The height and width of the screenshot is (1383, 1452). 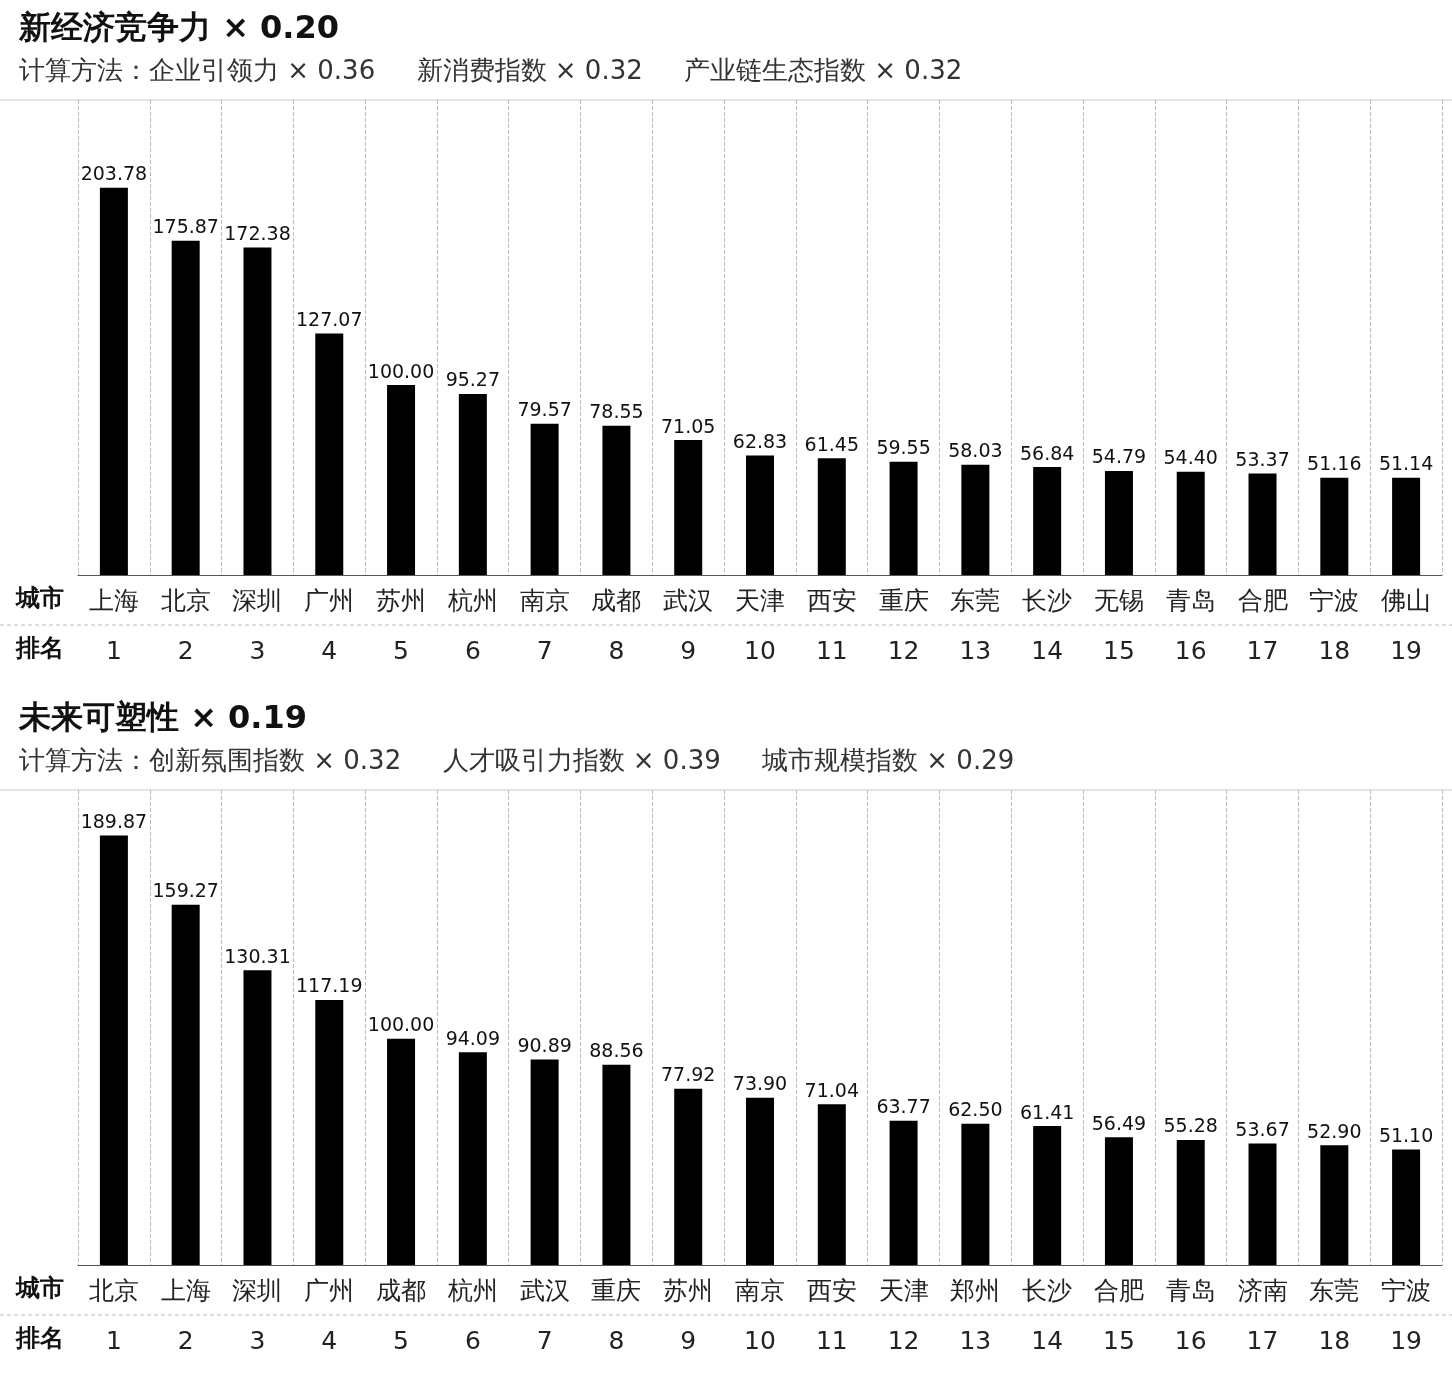 I want to click on x-tick-label: 东莞 13, so click(x=975, y=625).